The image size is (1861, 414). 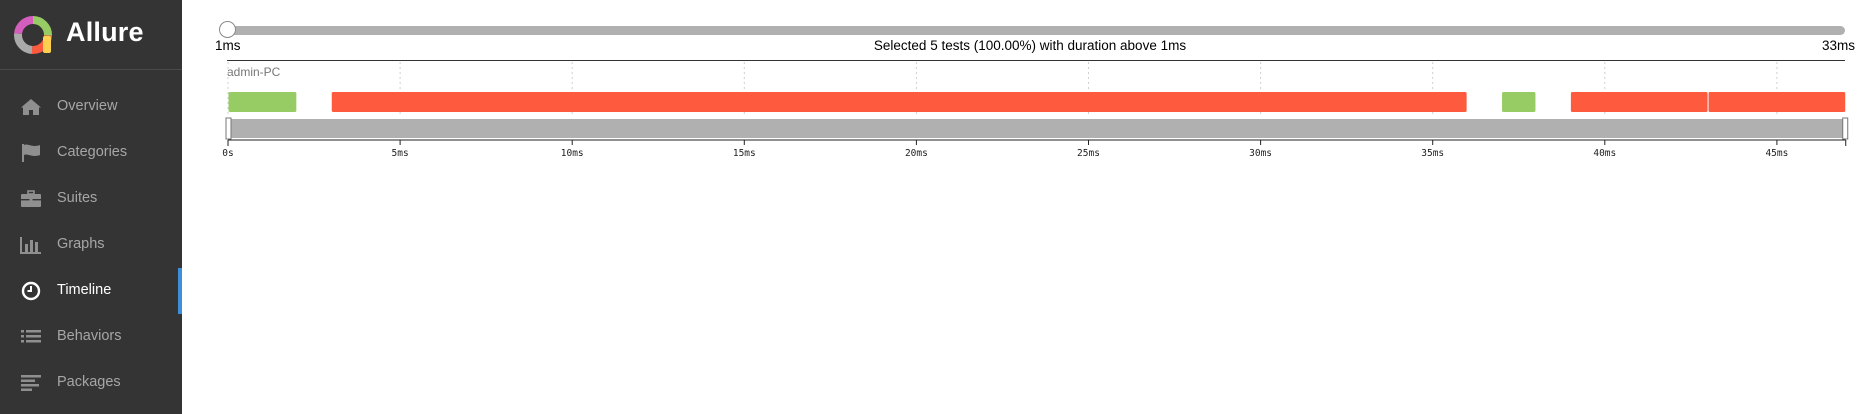 What do you see at coordinates (1845, 128) in the screenshot?
I see `brush-handle-right` at bounding box center [1845, 128].